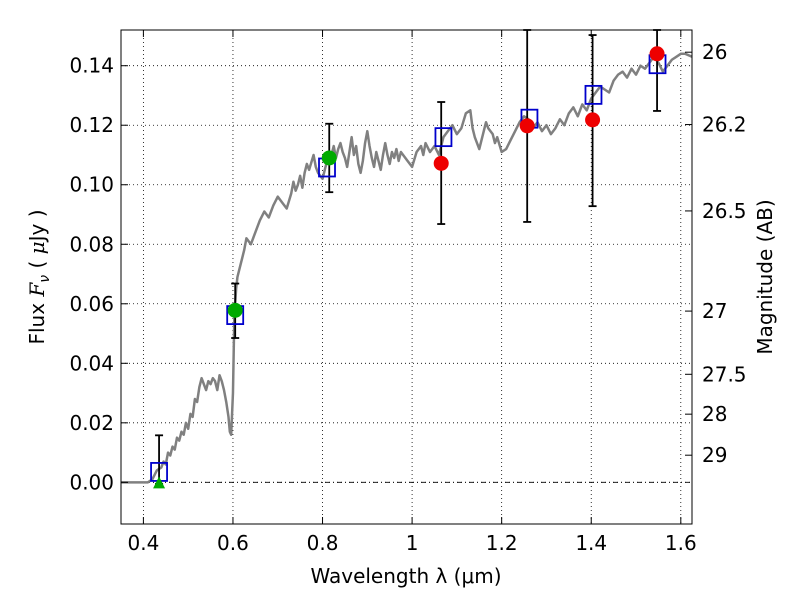  What do you see at coordinates (159, 482) in the screenshot?
I see `green-triangle-point` at bounding box center [159, 482].